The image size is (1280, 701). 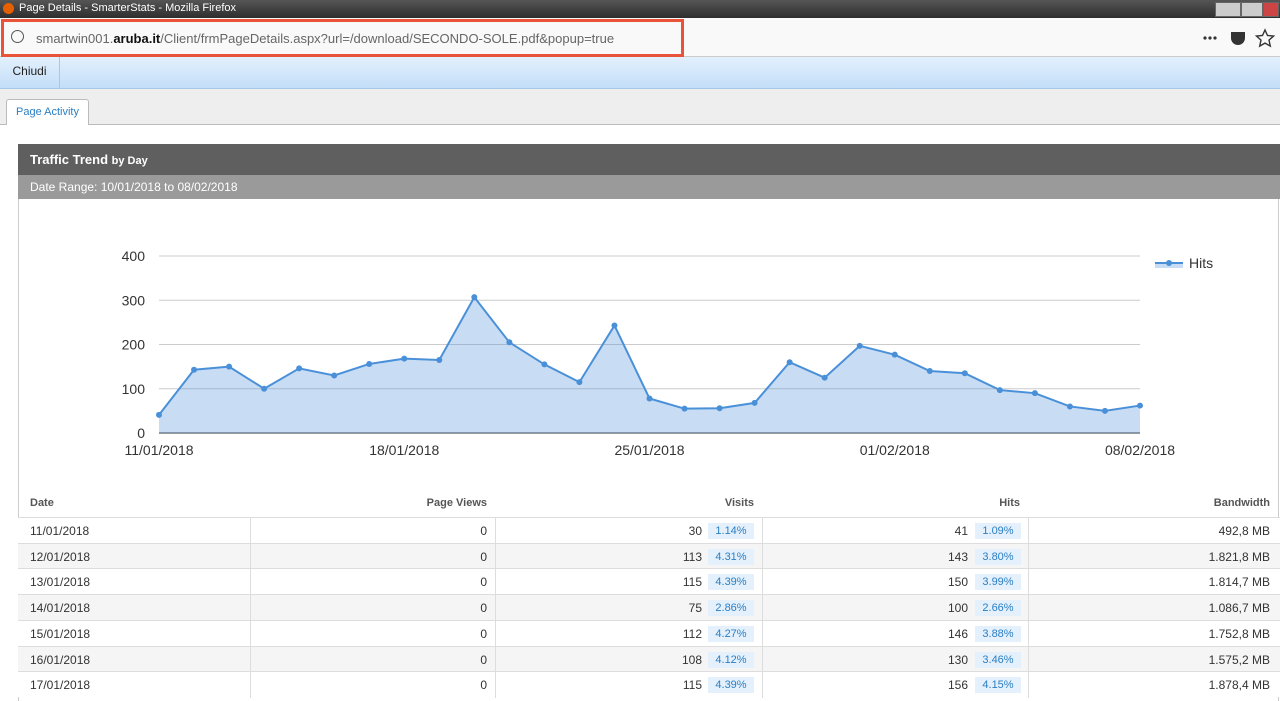 I want to click on toolbar: Chiudi, so click(x=640, y=73).